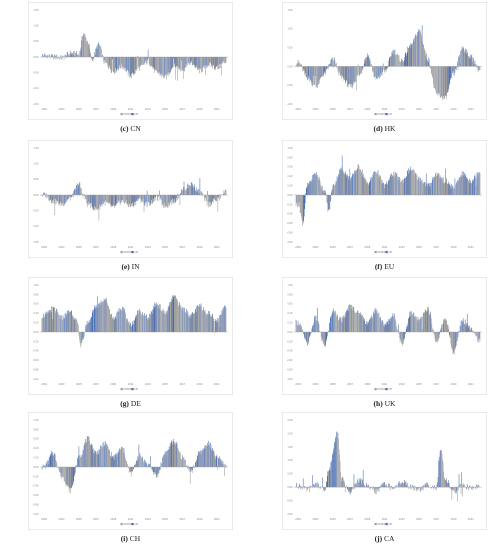 This screenshot has width=491, height=550. Describe the element at coordinates (454, 109) in the screenshot. I see `x-tick-label: 2019` at that location.